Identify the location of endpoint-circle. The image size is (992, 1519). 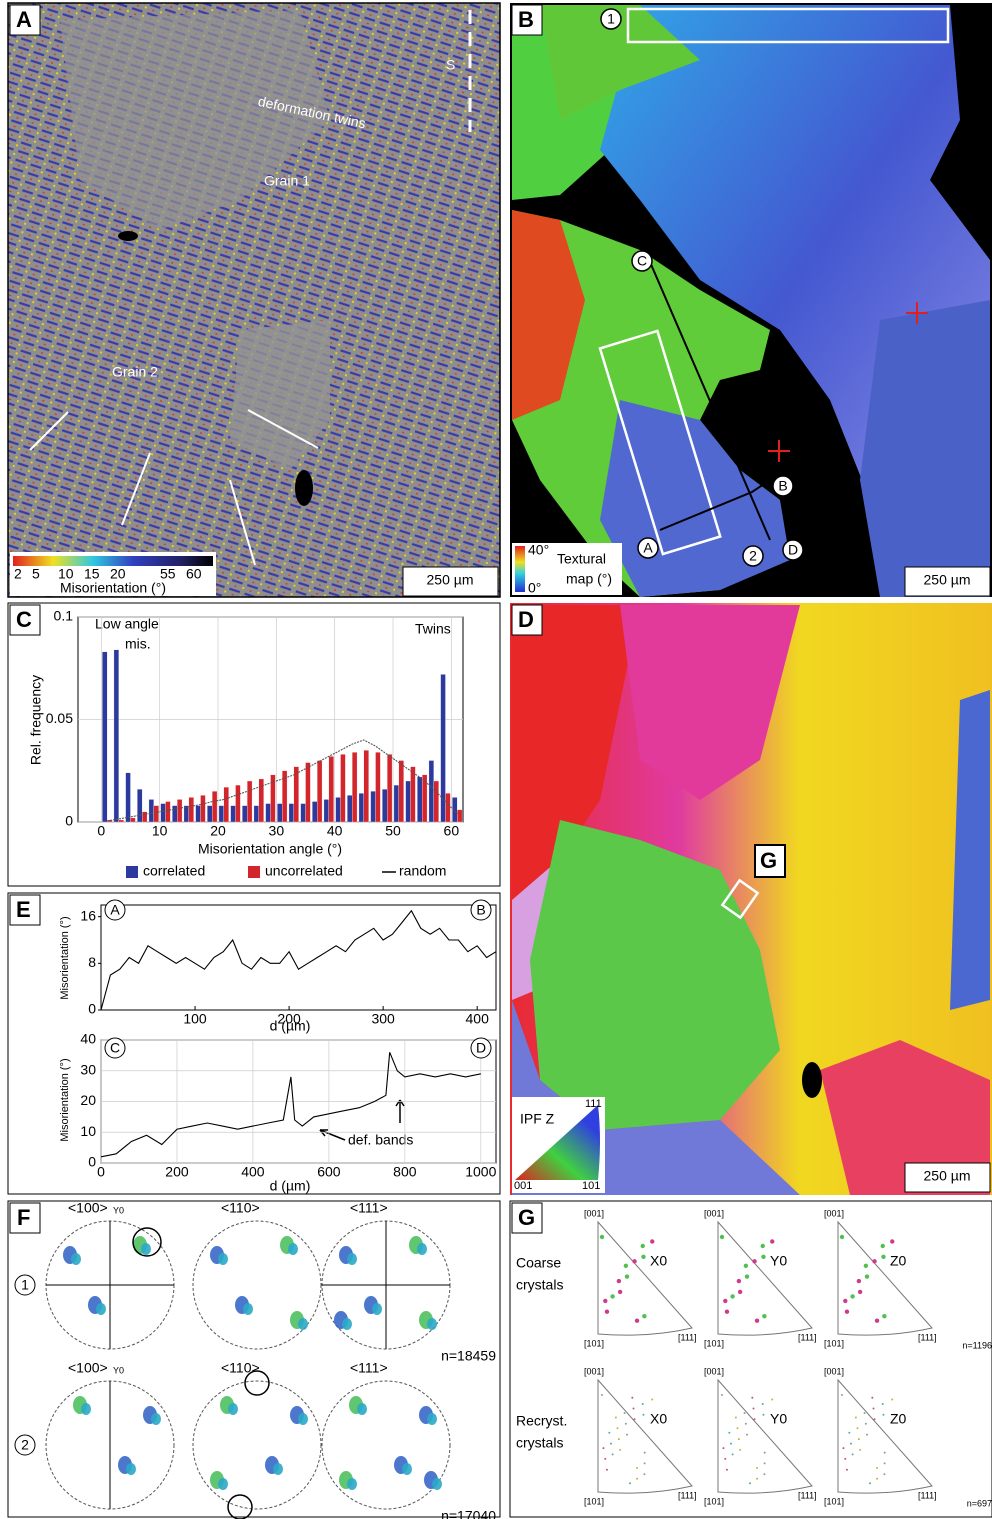
(115, 910).